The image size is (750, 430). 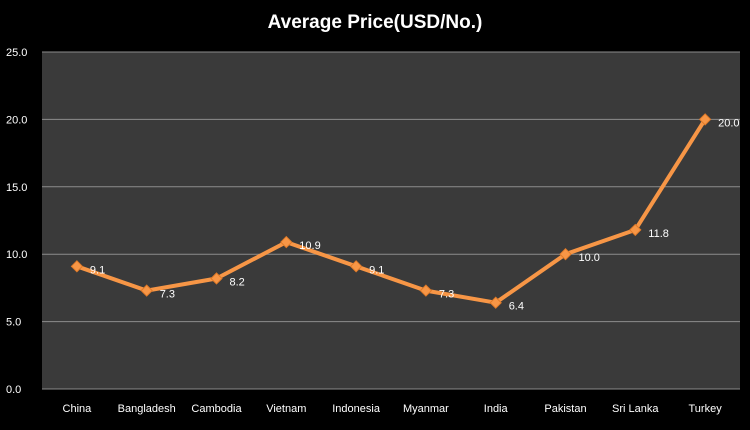 I want to click on y-axis-tick-labels: 0.0 5.0 10.0 15.0 20.0 25.0, so click(x=16, y=221).